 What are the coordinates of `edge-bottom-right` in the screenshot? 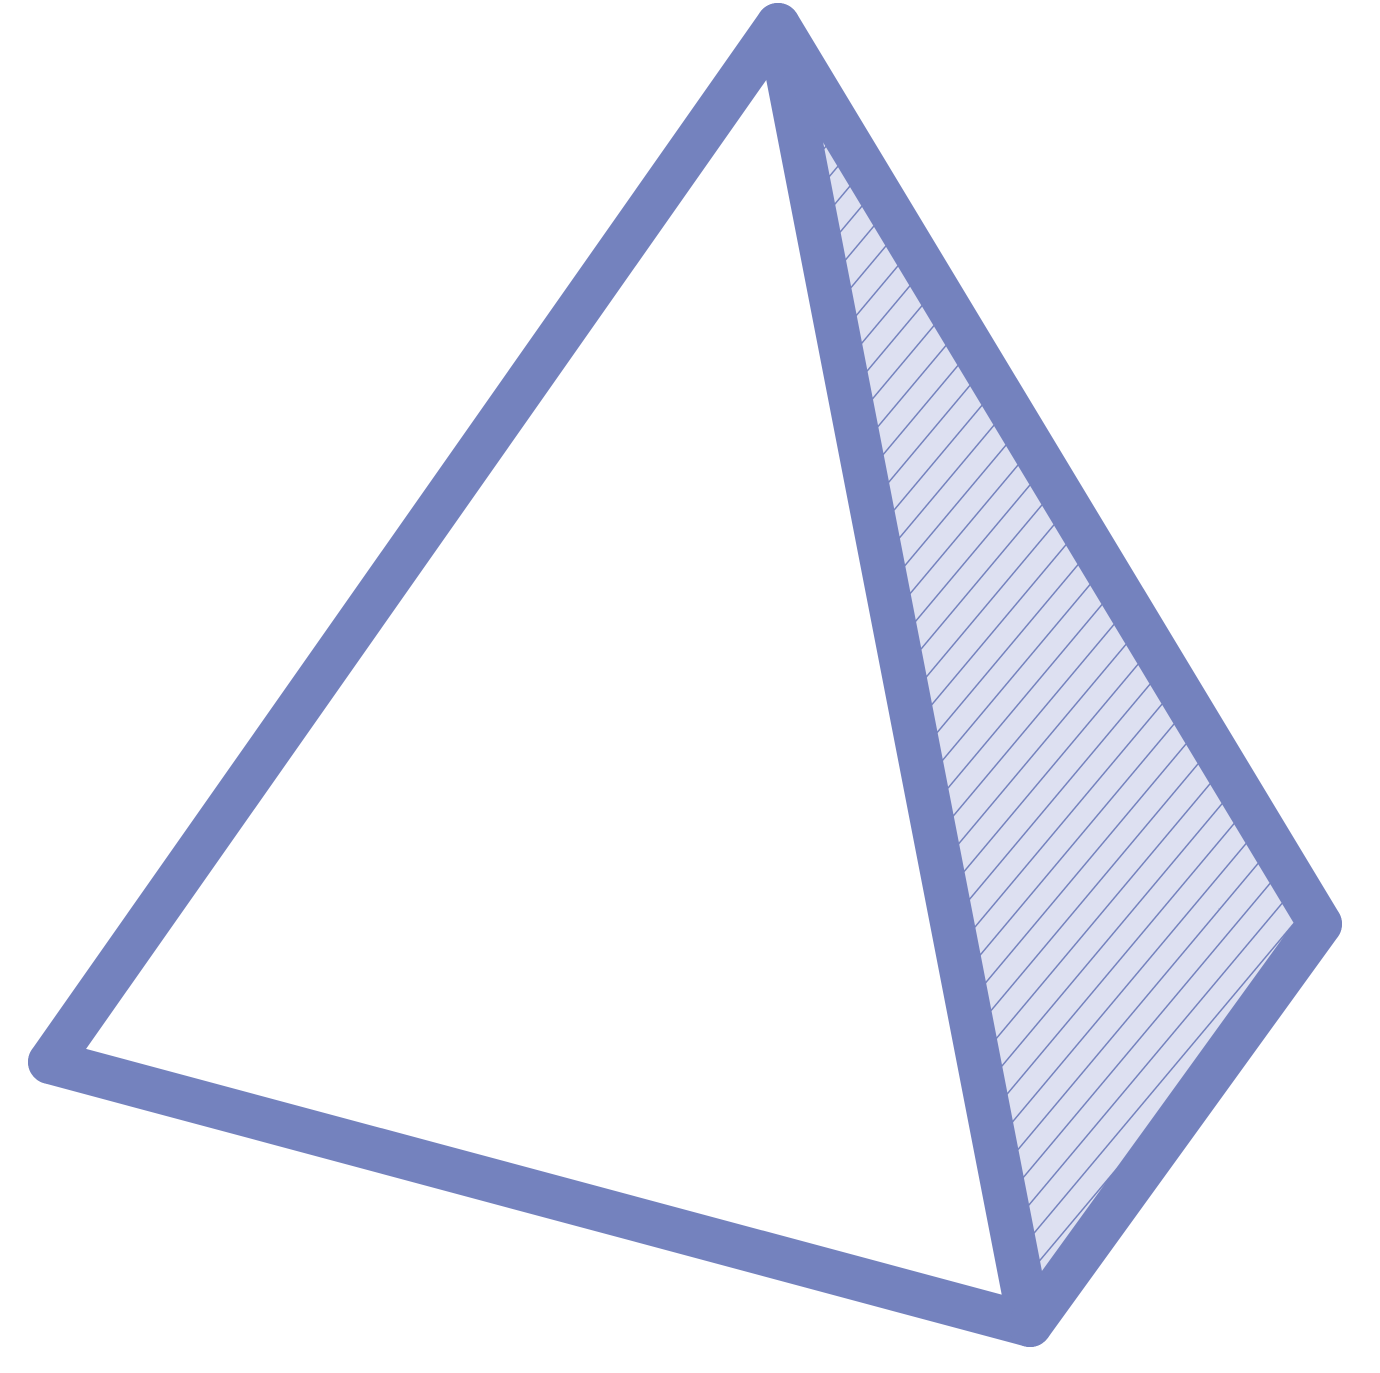 It's located at (1175, 1124).